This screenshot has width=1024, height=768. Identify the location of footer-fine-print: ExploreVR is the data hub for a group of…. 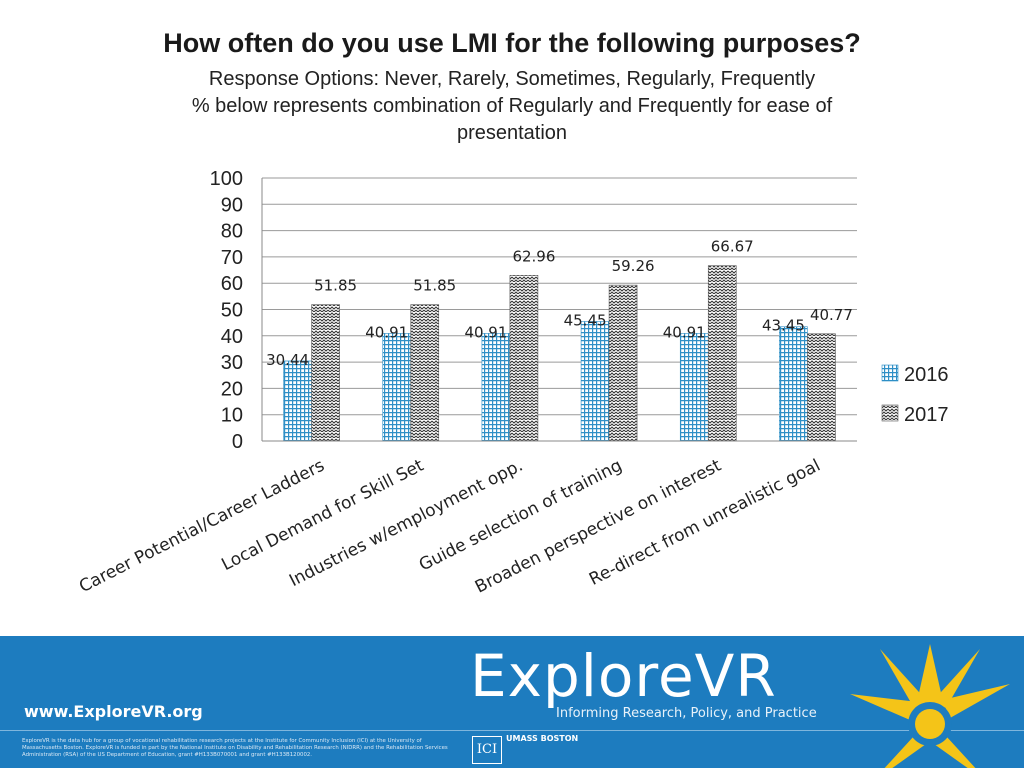
(235, 748).